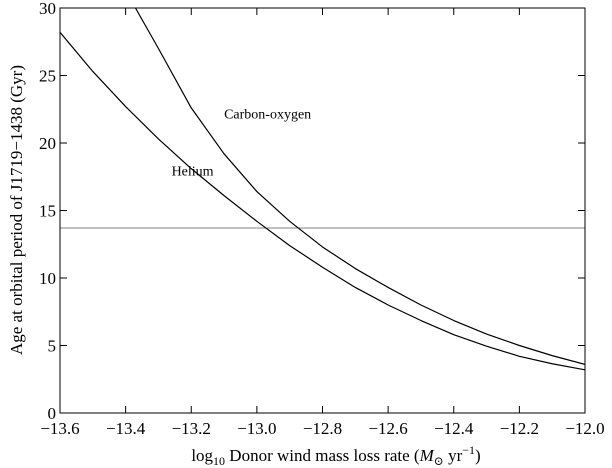 The width and height of the screenshot is (612, 468). I want to click on y-tick-label: 20, so click(47, 143).